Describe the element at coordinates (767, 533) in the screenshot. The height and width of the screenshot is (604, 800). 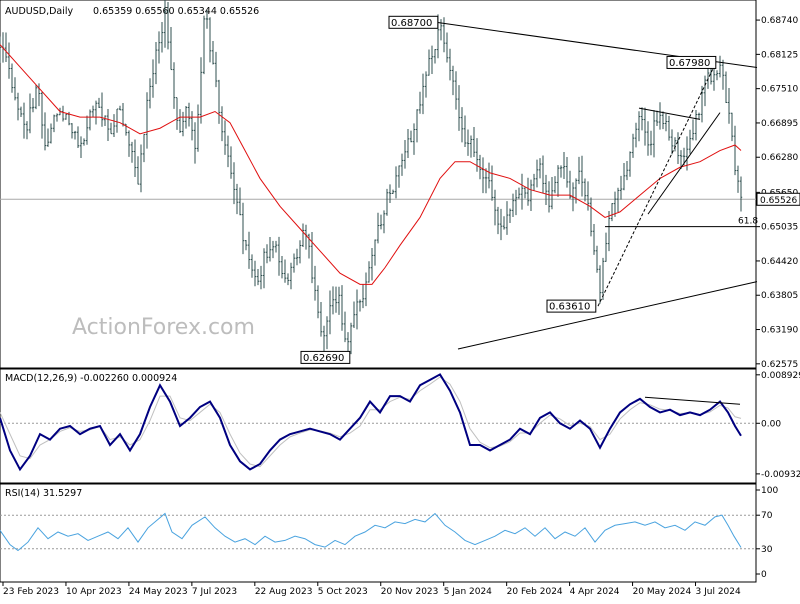
I see `rsi-y-axis: 100 70 30 0` at that location.